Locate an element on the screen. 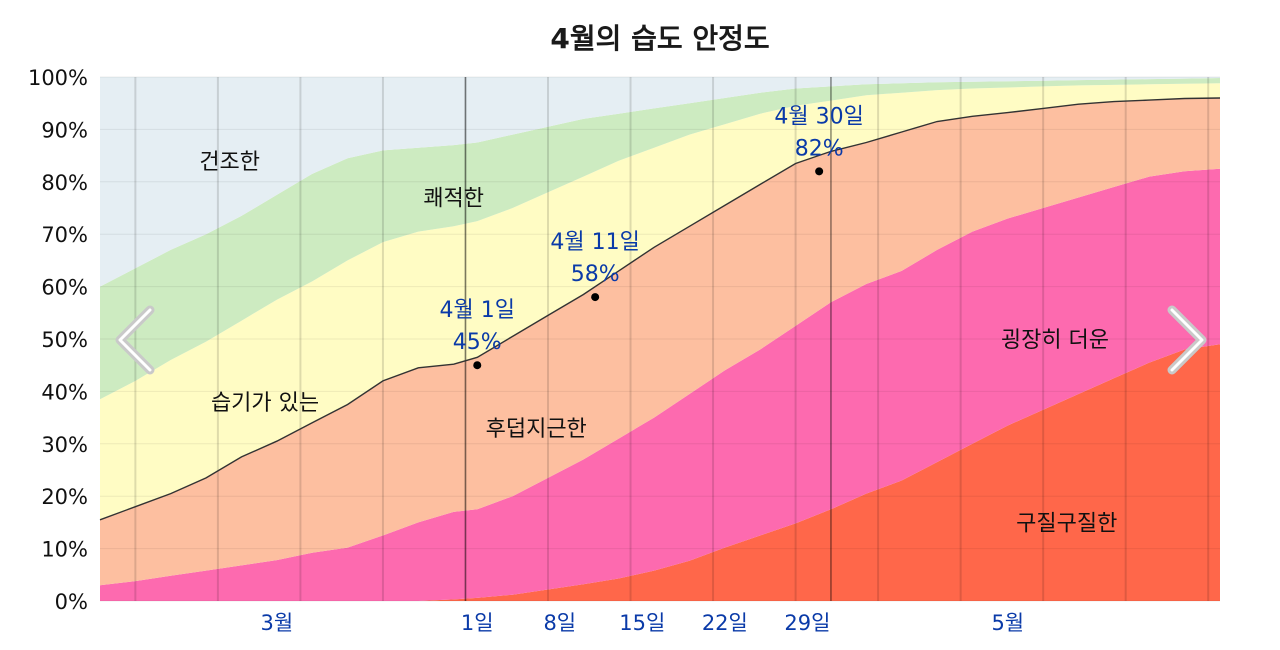 The width and height of the screenshot is (1280, 650). band-label: 후덥지근한 is located at coordinates (536, 429).